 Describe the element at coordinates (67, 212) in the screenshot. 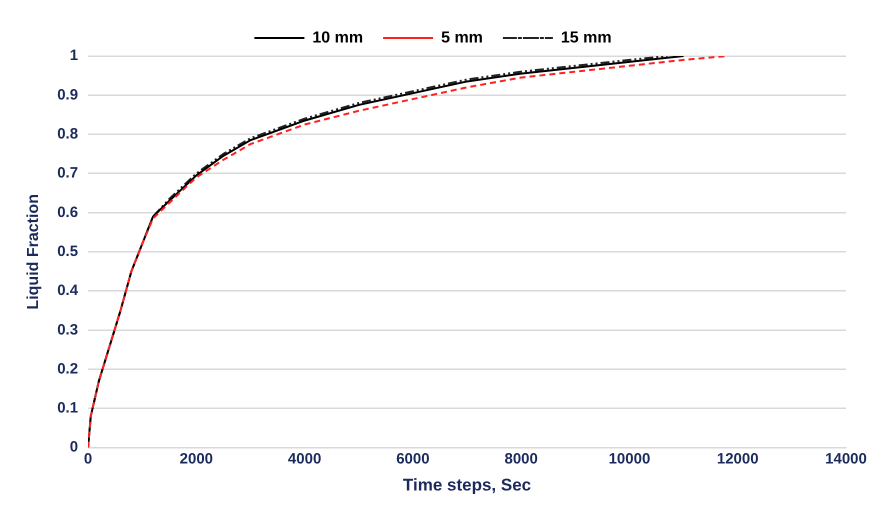

I see `y-tick-label: 0.6` at that location.